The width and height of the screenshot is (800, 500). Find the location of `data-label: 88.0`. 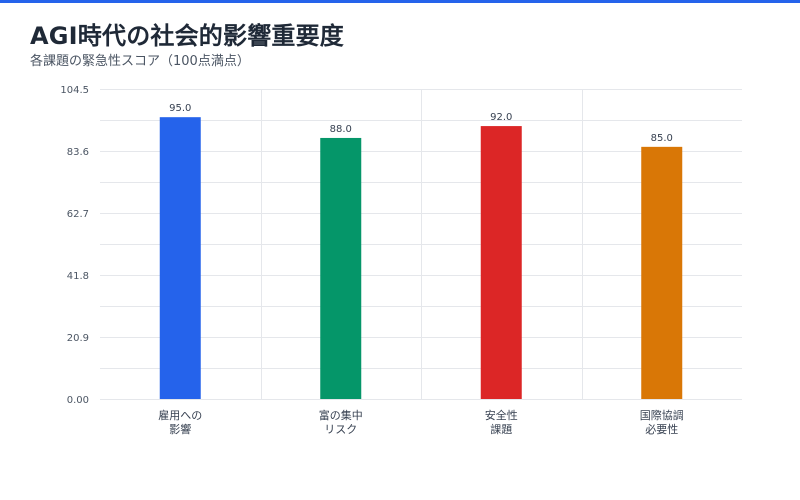

data-label: 88.0 is located at coordinates (341, 129).